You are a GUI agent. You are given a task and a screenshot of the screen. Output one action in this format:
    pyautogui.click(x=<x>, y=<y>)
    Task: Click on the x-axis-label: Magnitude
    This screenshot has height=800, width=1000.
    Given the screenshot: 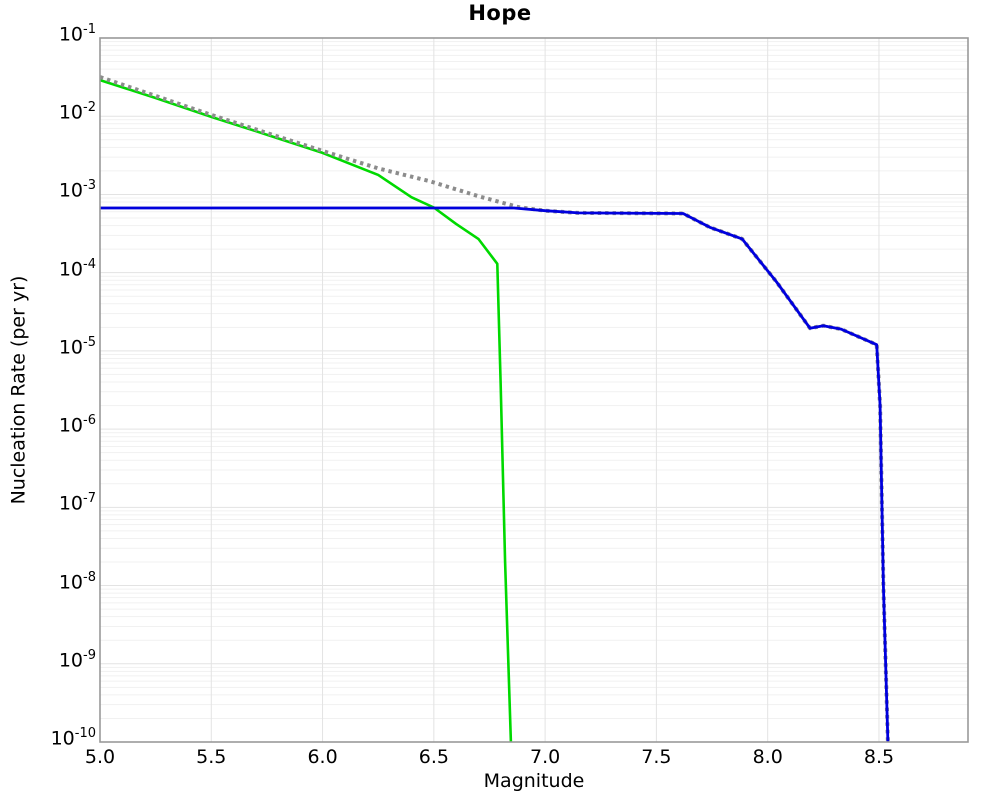 What is the action you would take?
    pyautogui.click(x=534, y=781)
    